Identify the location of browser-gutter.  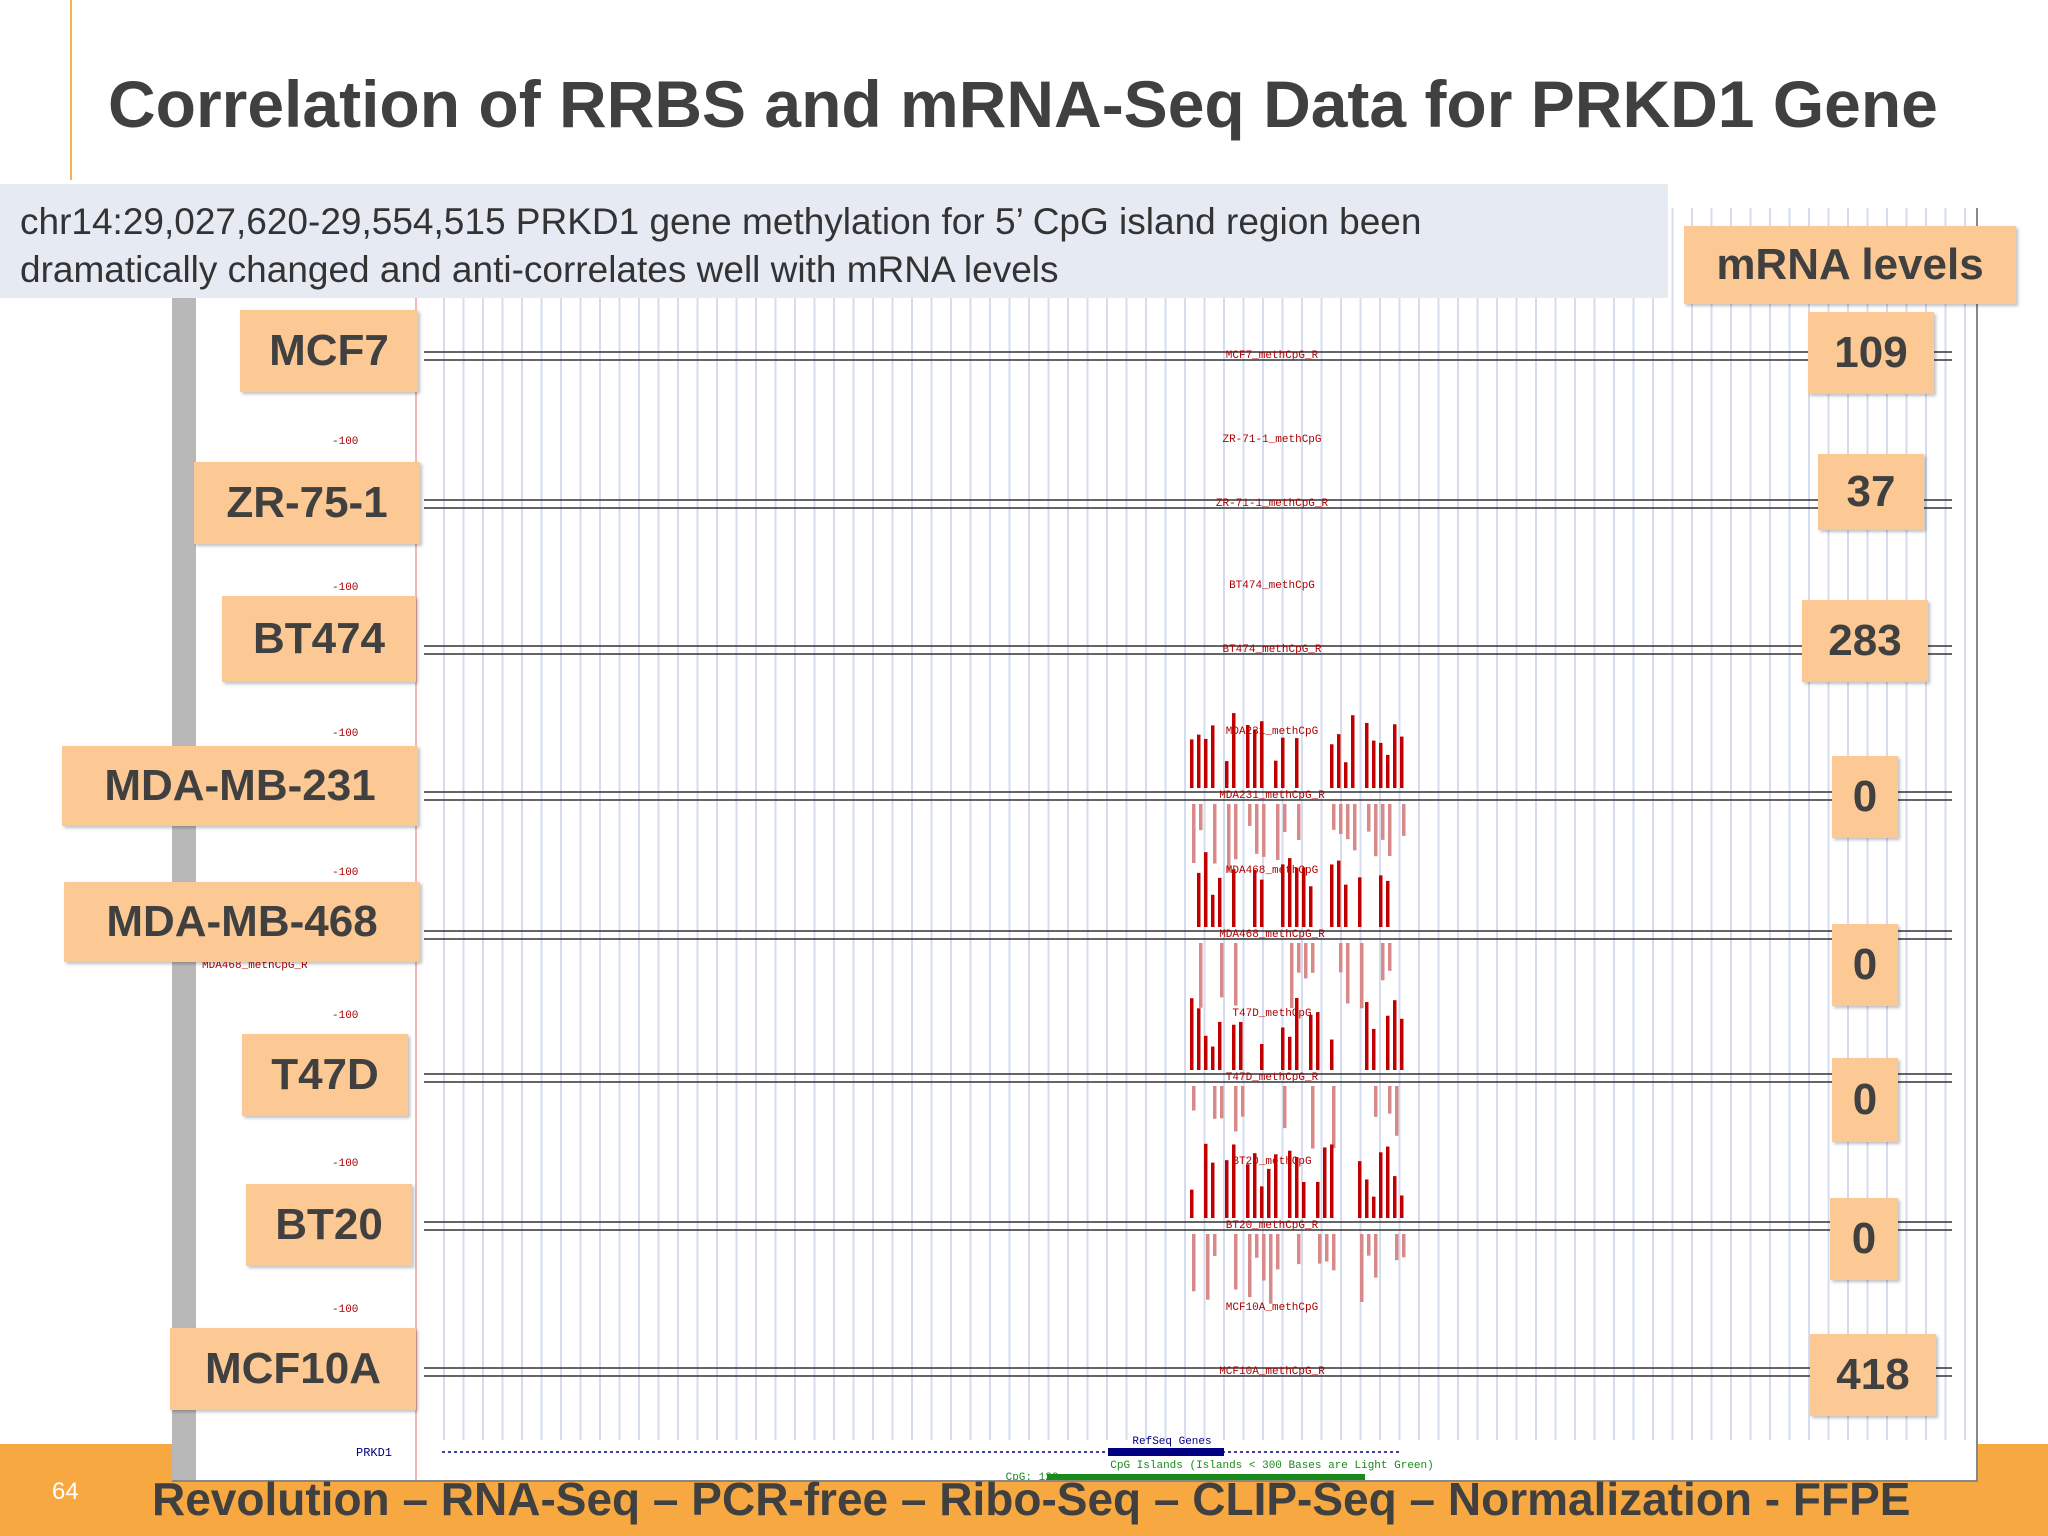
(184, 844).